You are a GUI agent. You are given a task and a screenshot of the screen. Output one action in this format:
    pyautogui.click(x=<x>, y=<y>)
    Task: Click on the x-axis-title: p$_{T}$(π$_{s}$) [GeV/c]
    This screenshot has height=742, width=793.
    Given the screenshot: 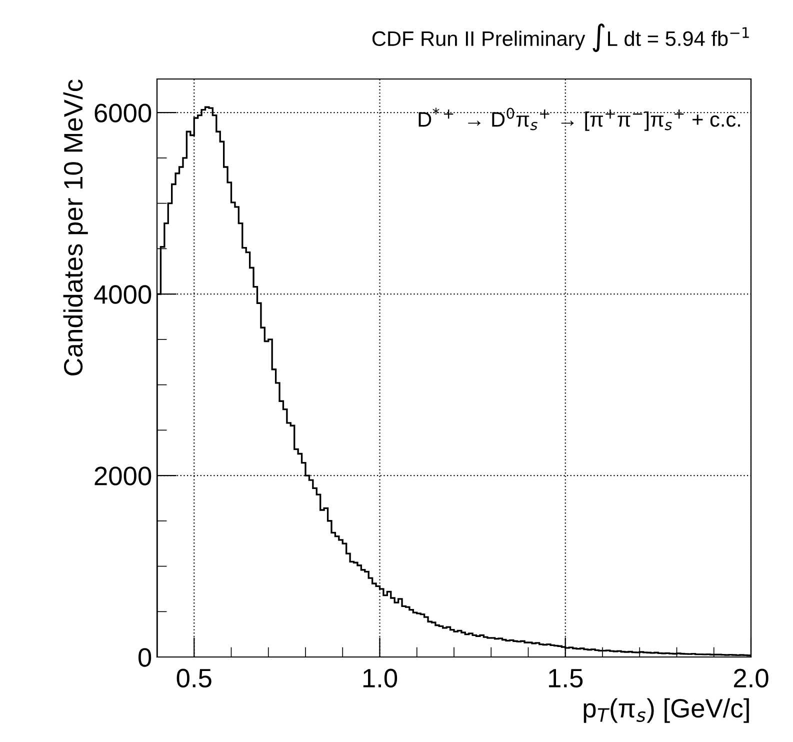 What is the action you would take?
    pyautogui.click(x=666, y=710)
    